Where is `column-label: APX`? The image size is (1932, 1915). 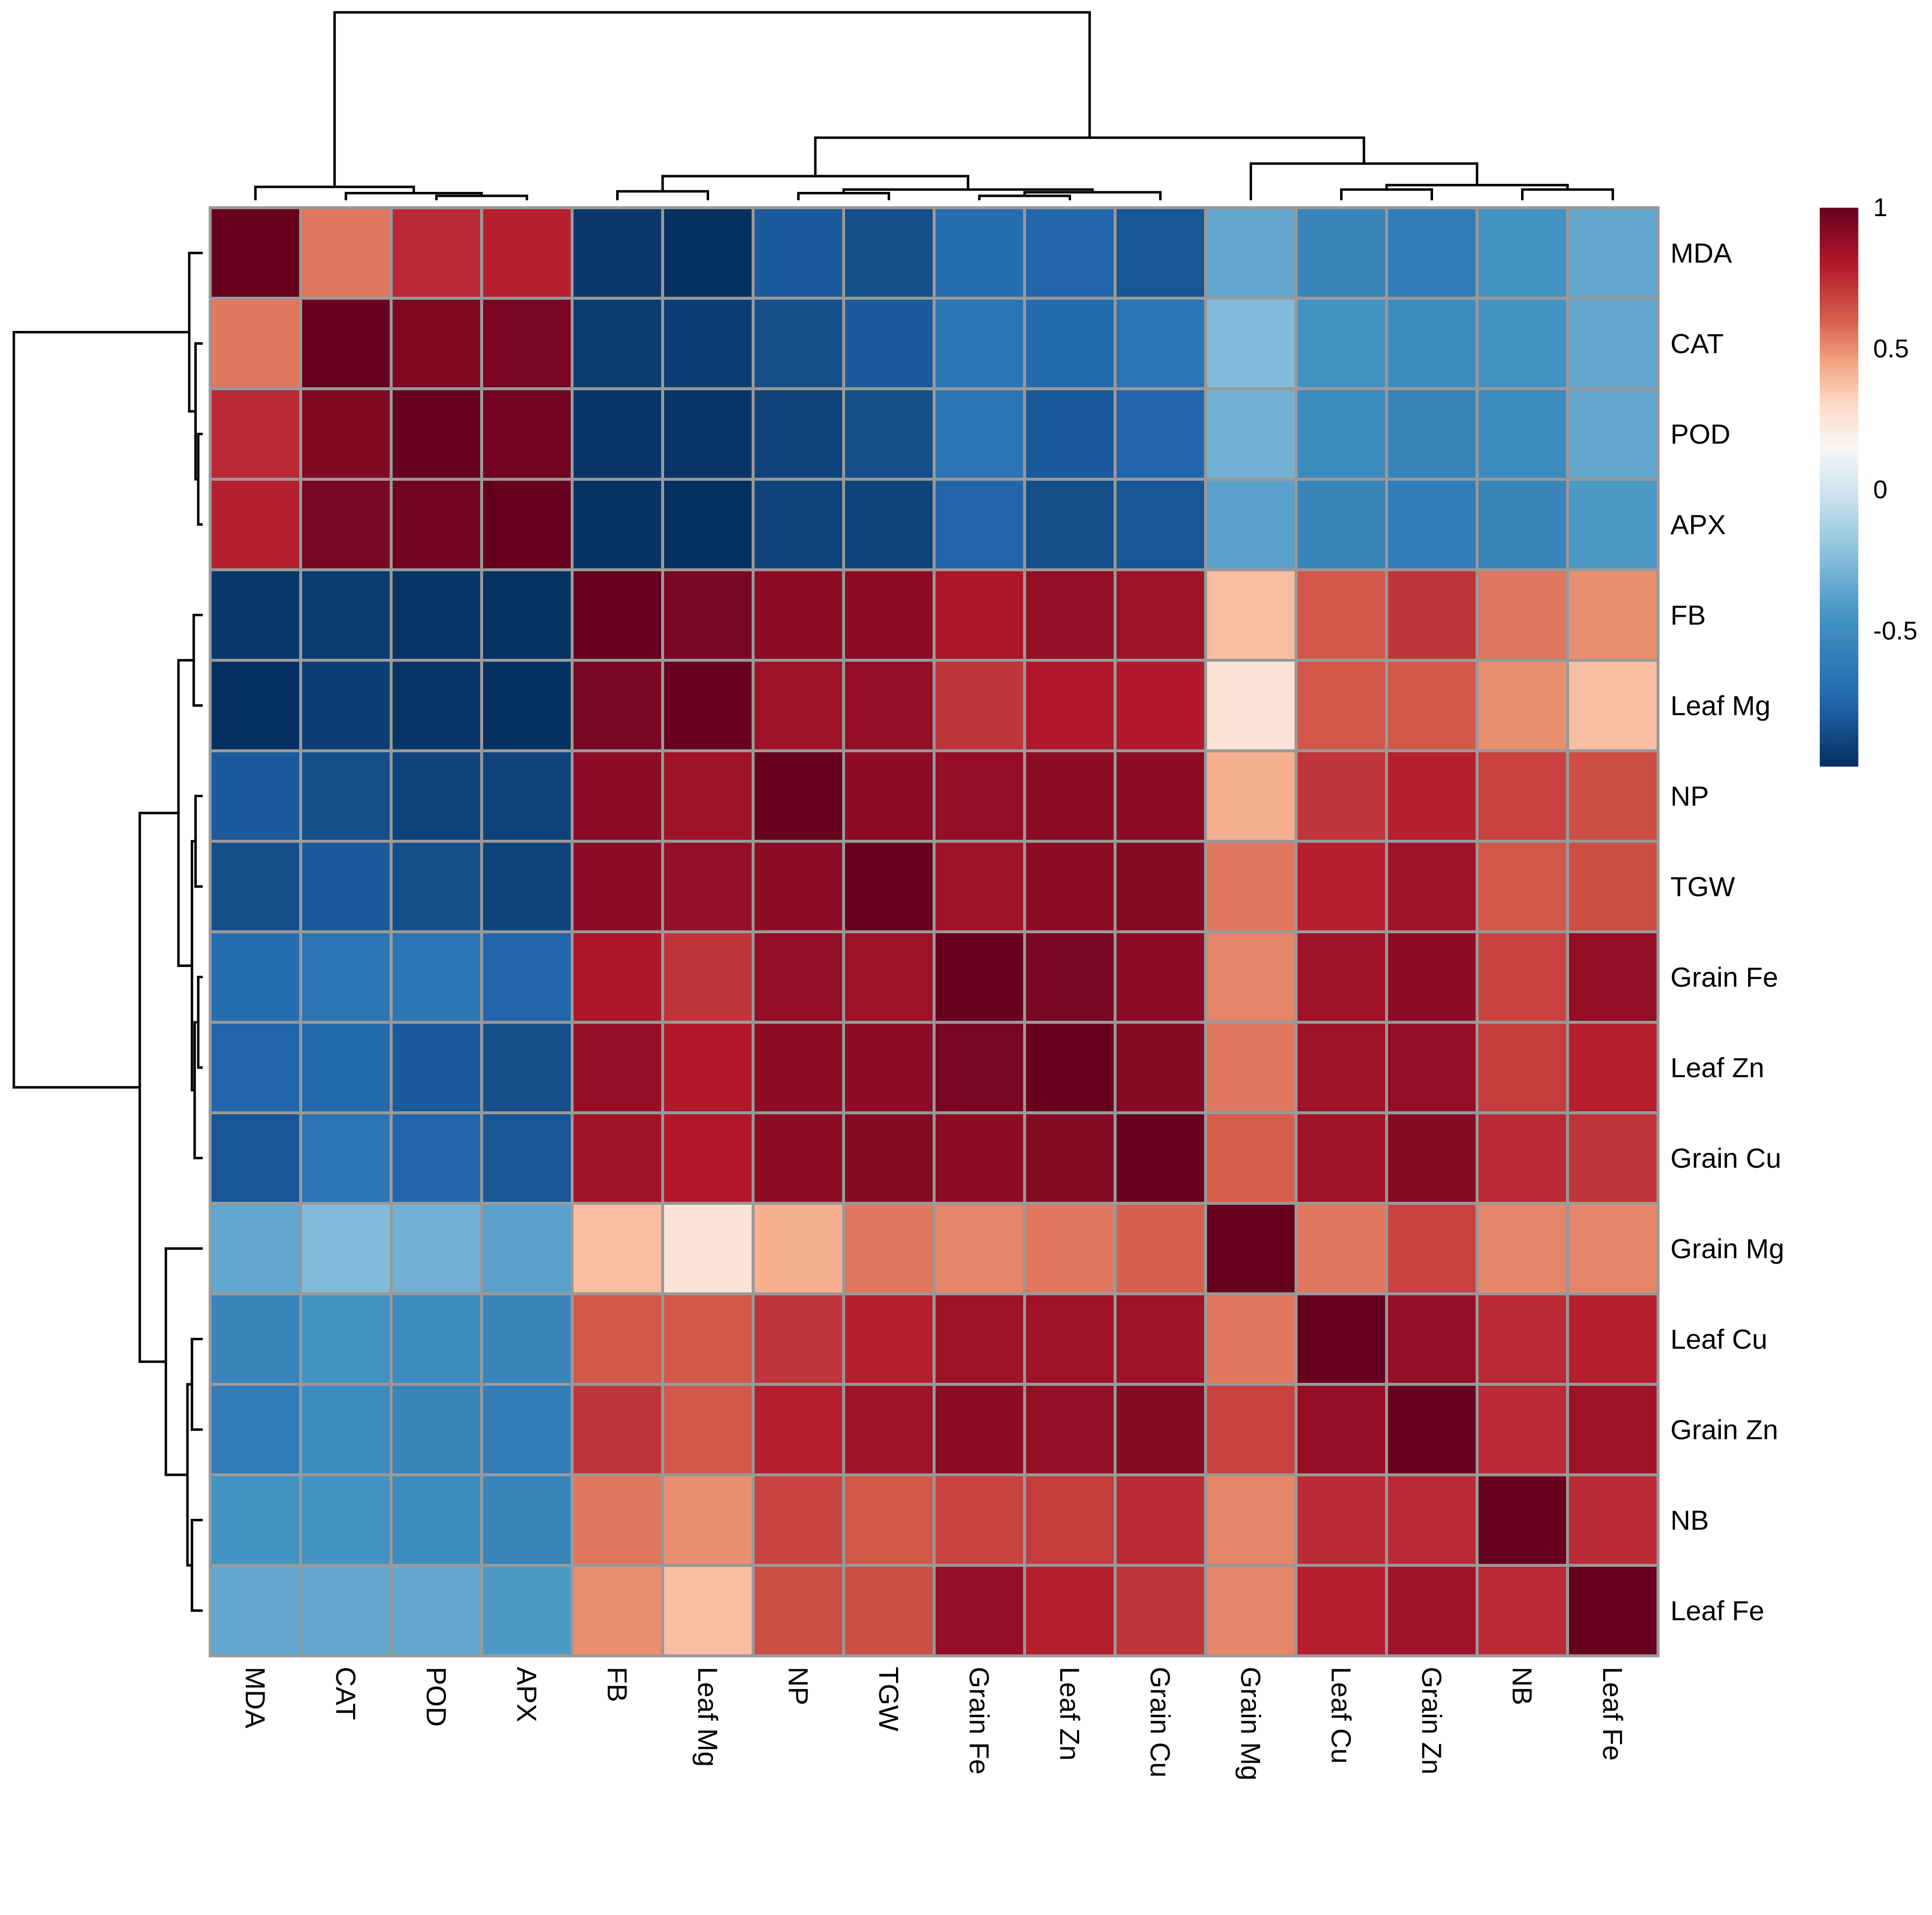 column-label: APX is located at coordinates (526, 1694).